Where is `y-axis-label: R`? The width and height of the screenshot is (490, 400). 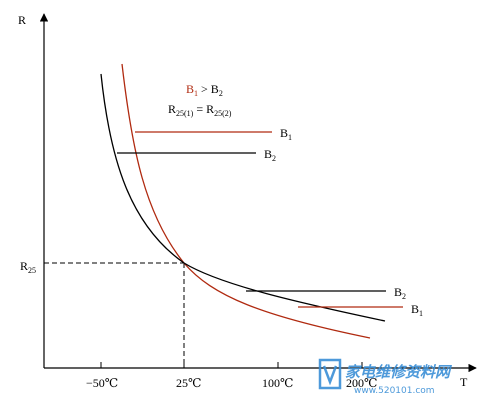
y-axis-label: R is located at coordinates (22, 20).